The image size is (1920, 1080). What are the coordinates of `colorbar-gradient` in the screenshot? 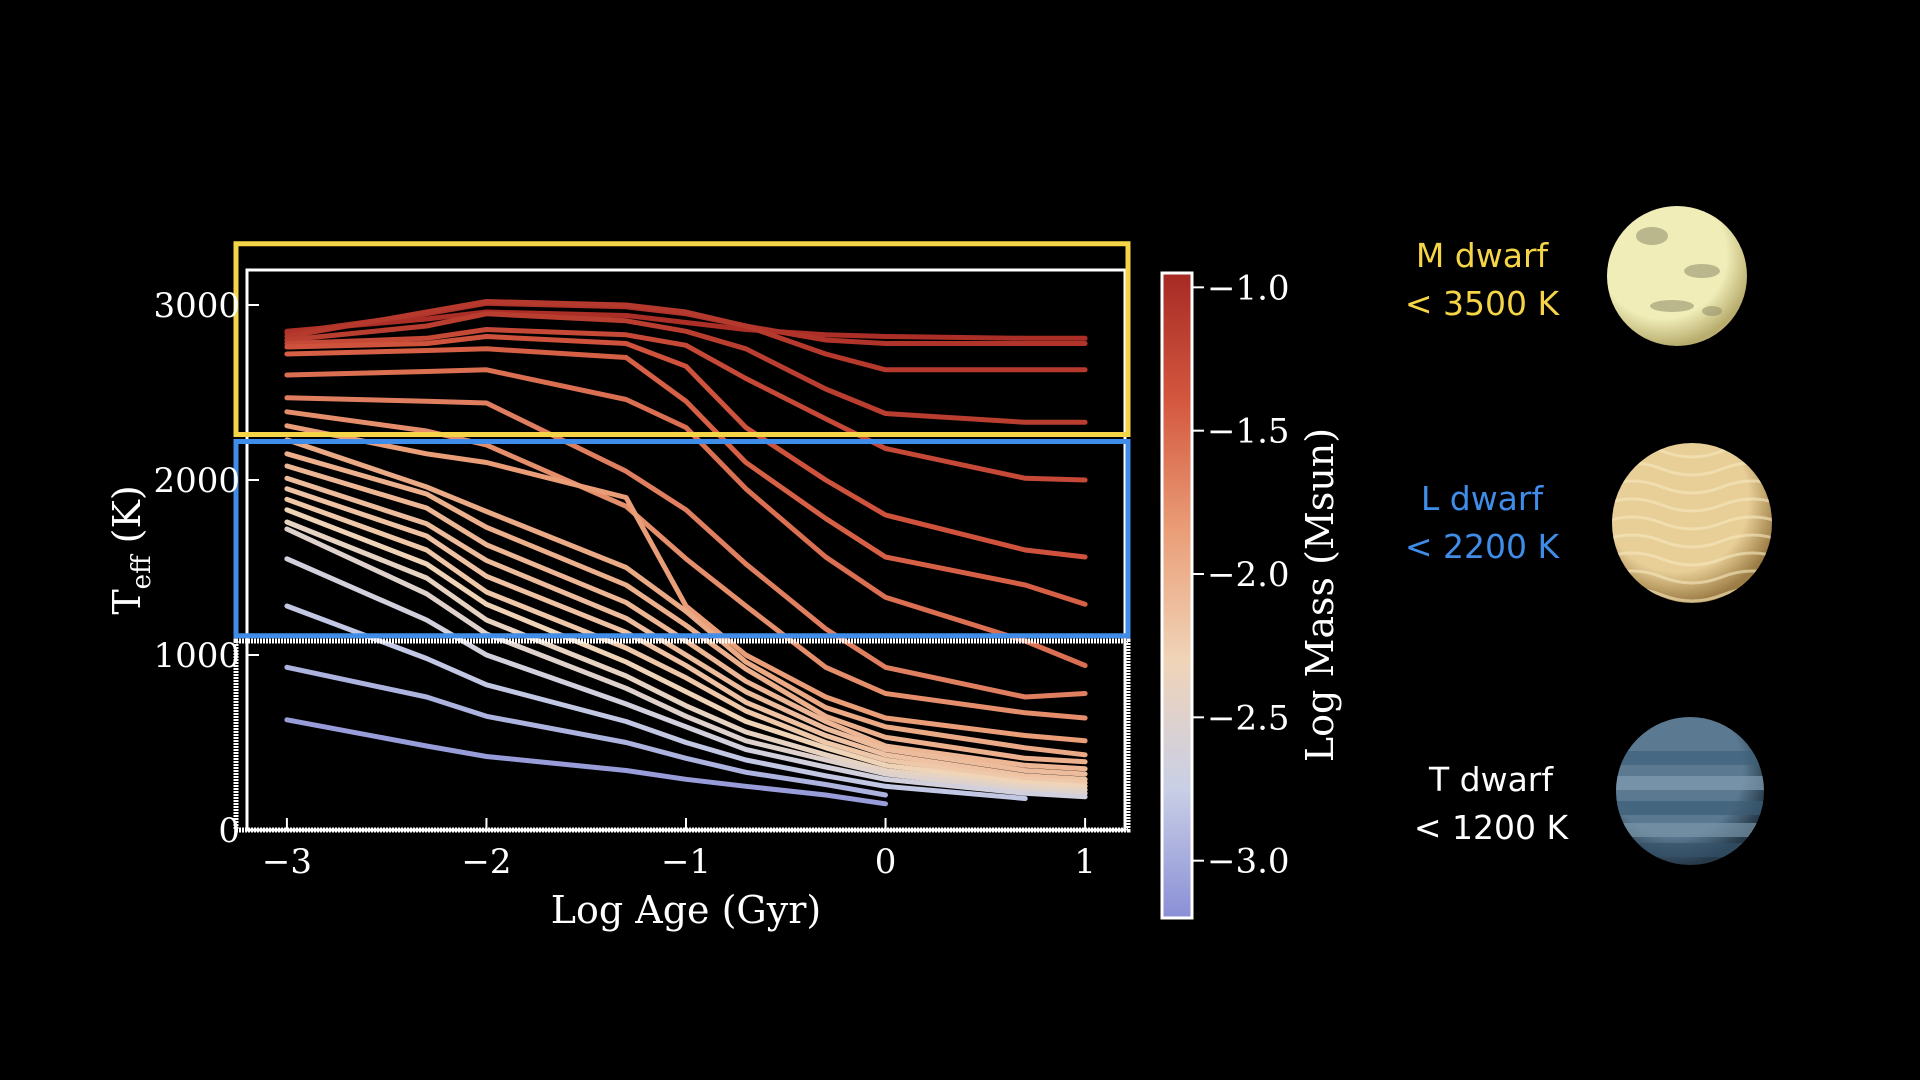 It's located at (1177, 595).